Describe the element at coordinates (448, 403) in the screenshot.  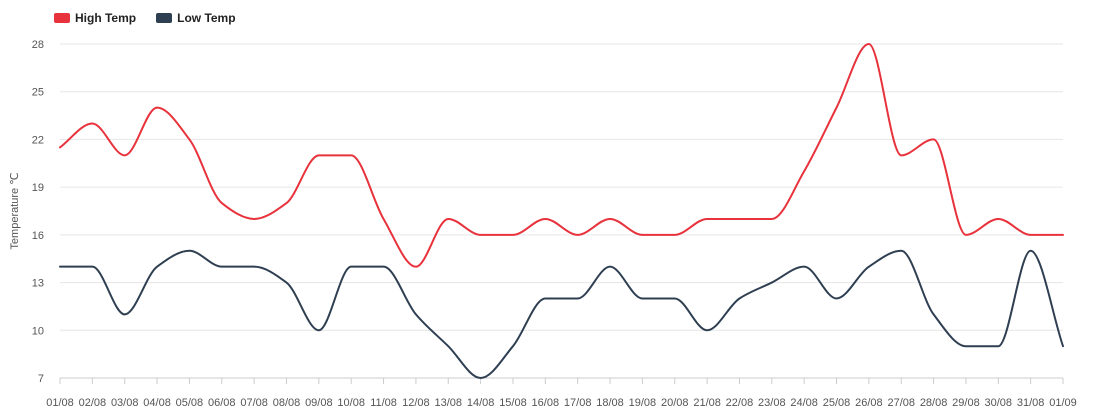
I see `x-tick-label: 13/08` at that location.